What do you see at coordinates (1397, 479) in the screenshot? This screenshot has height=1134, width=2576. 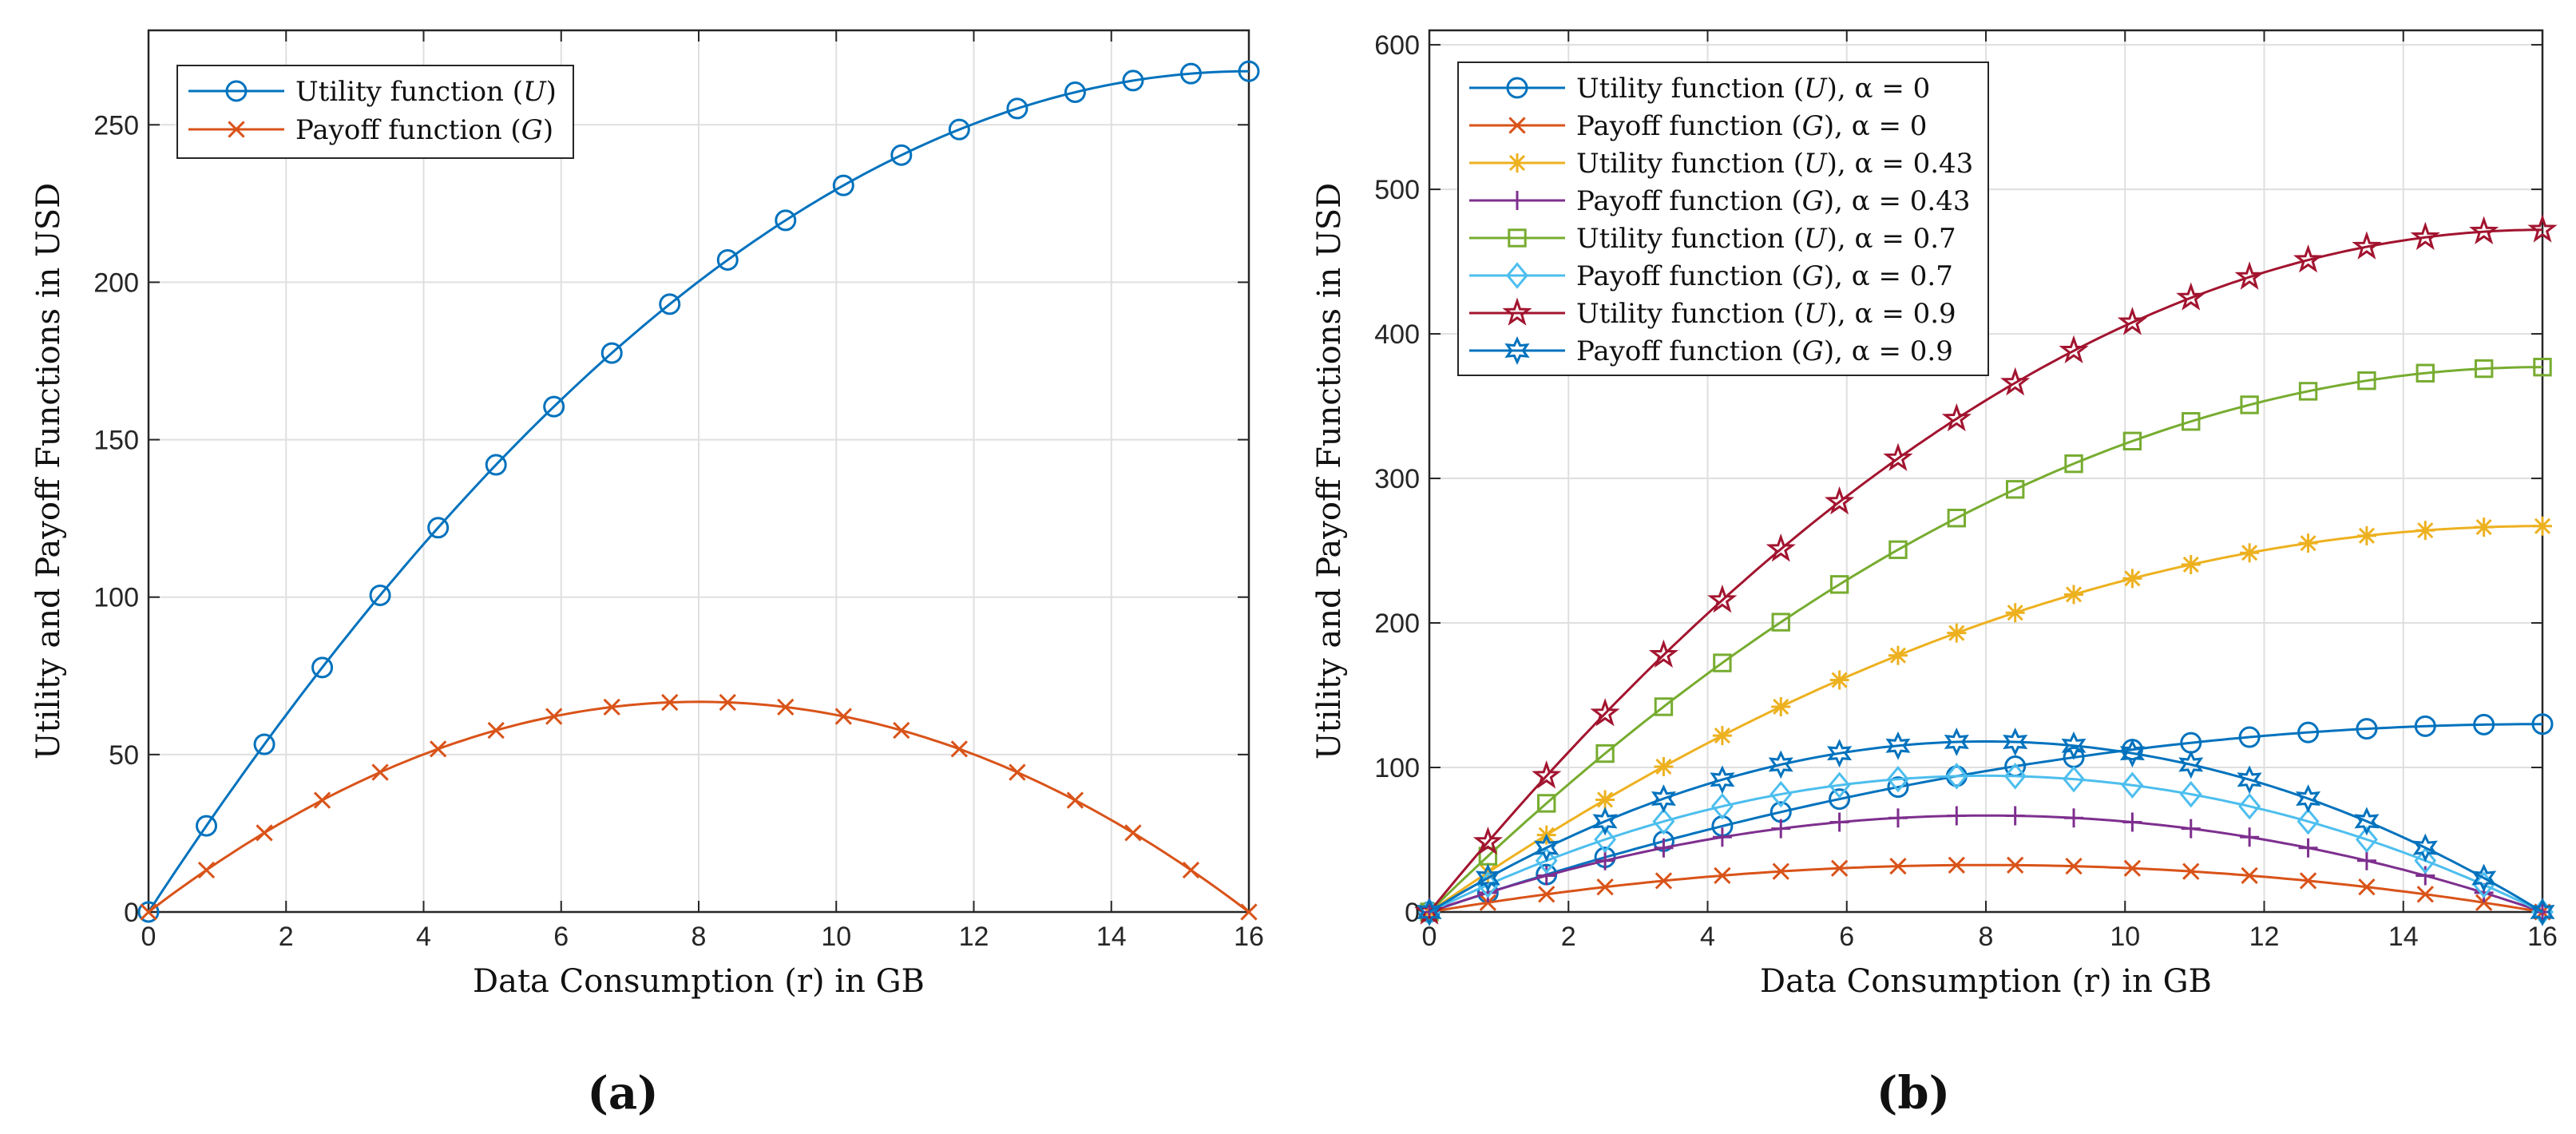 I see `y-tick-label: 300` at bounding box center [1397, 479].